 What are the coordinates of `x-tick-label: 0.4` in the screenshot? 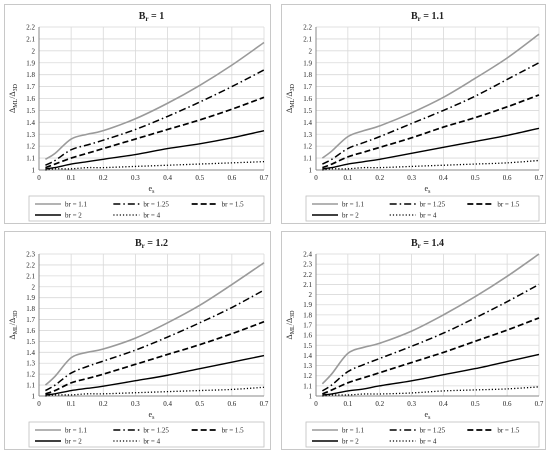 It's located at (167, 178).